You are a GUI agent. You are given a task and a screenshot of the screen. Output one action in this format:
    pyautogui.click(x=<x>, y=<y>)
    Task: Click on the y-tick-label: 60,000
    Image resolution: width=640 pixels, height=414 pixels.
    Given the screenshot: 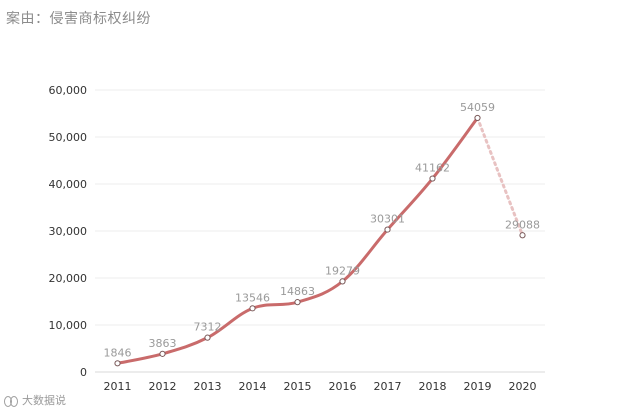 What is the action you would take?
    pyautogui.click(x=68, y=90)
    